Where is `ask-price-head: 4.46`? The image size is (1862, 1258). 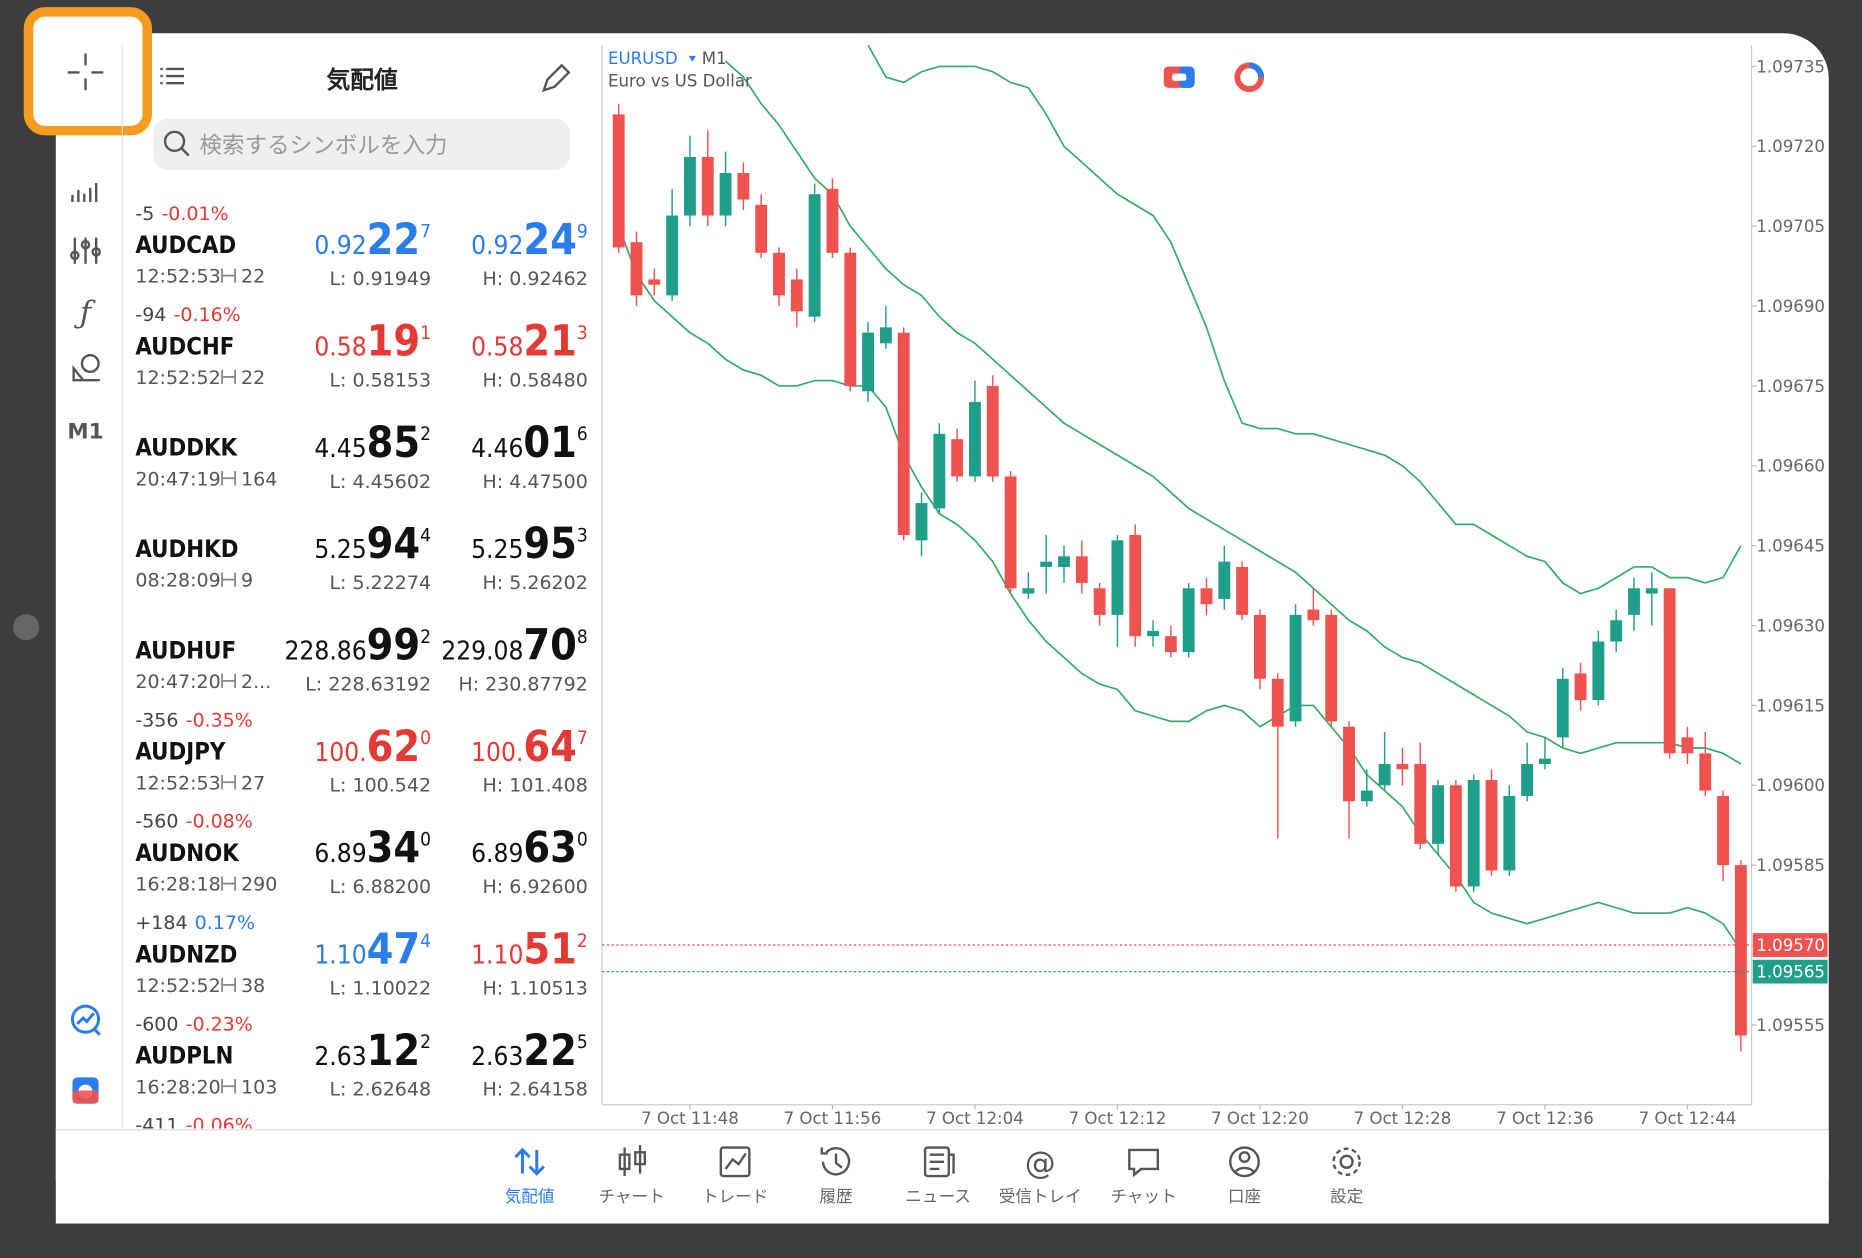 ask-price-head: 4.46 is located at coordinates (497, 449).